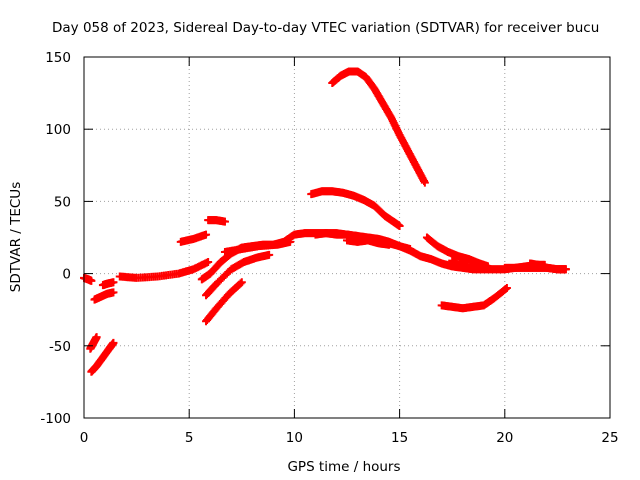 Image resolution: width=640 pixels, height=480 pixels. I want to click on x-axis-label: GPS time / hours, so click(343, 467).